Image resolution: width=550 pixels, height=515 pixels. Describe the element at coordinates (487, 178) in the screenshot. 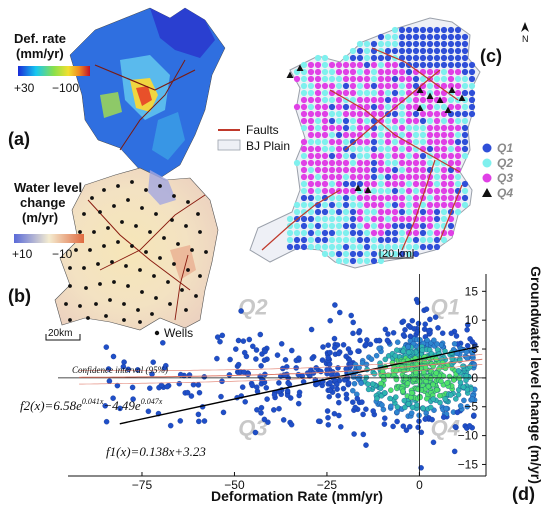

I see `legend-marker-q3` at that location.